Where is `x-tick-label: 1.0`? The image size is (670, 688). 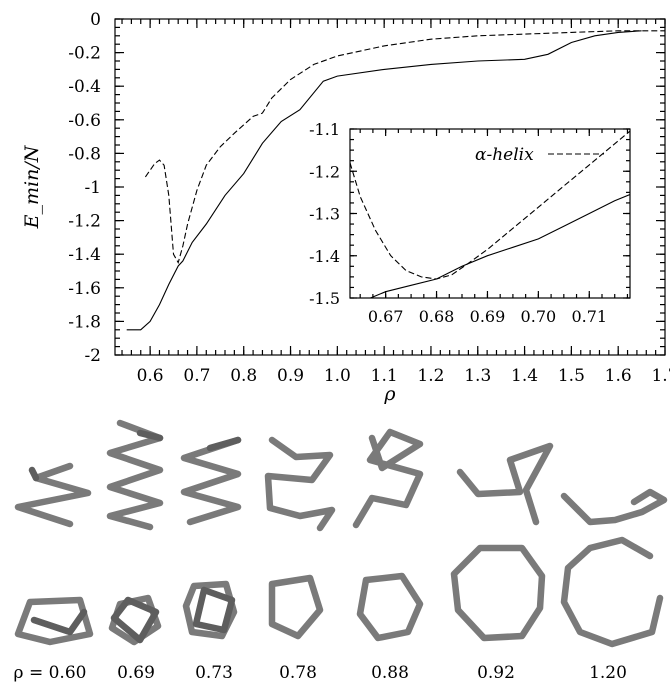 x-tick-label: 1.0 is located at coordinates (337, 376).